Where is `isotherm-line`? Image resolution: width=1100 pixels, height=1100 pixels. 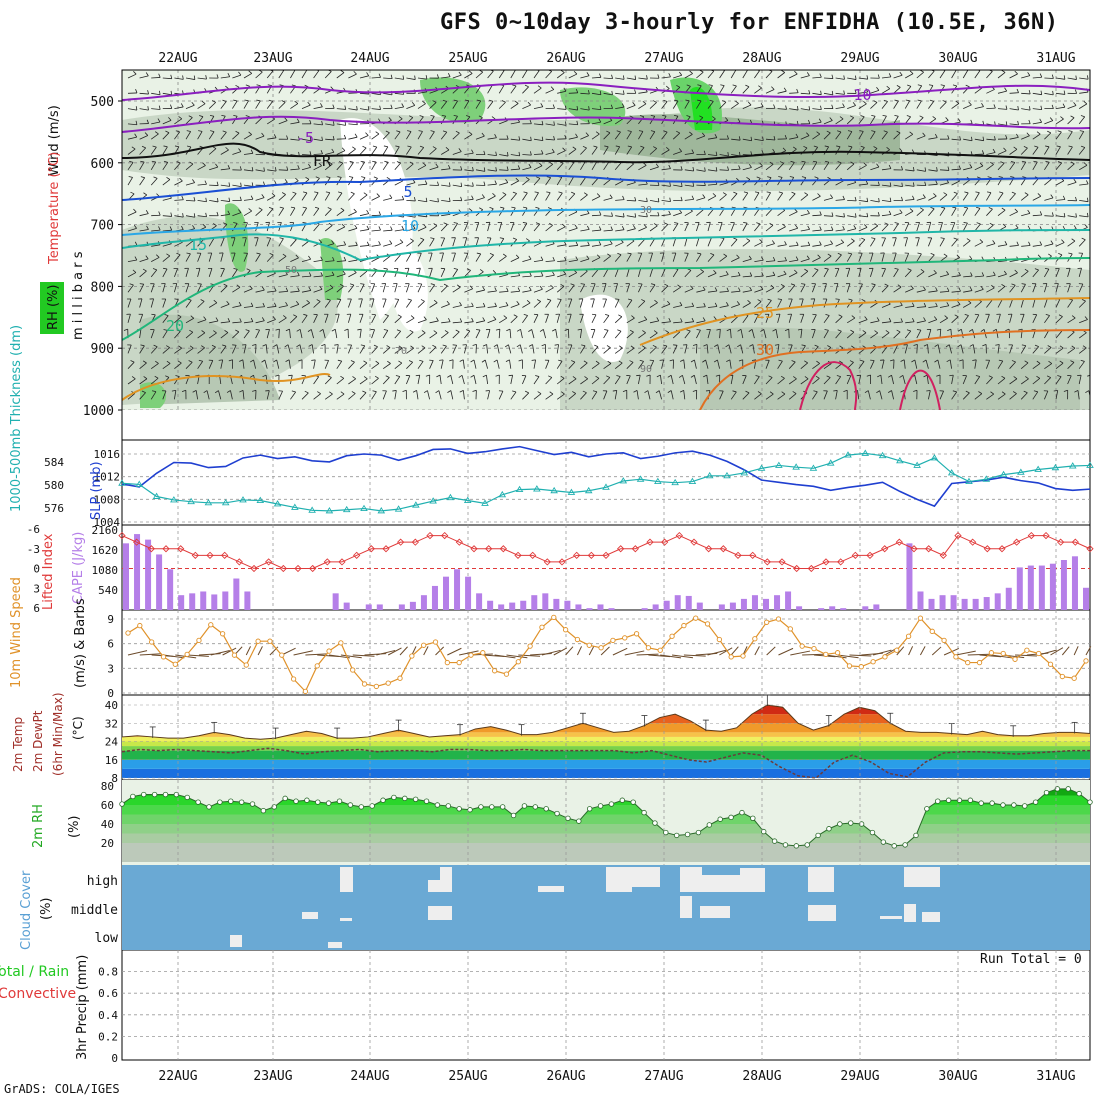
isotherm-line is located at coordinates (606, 299).